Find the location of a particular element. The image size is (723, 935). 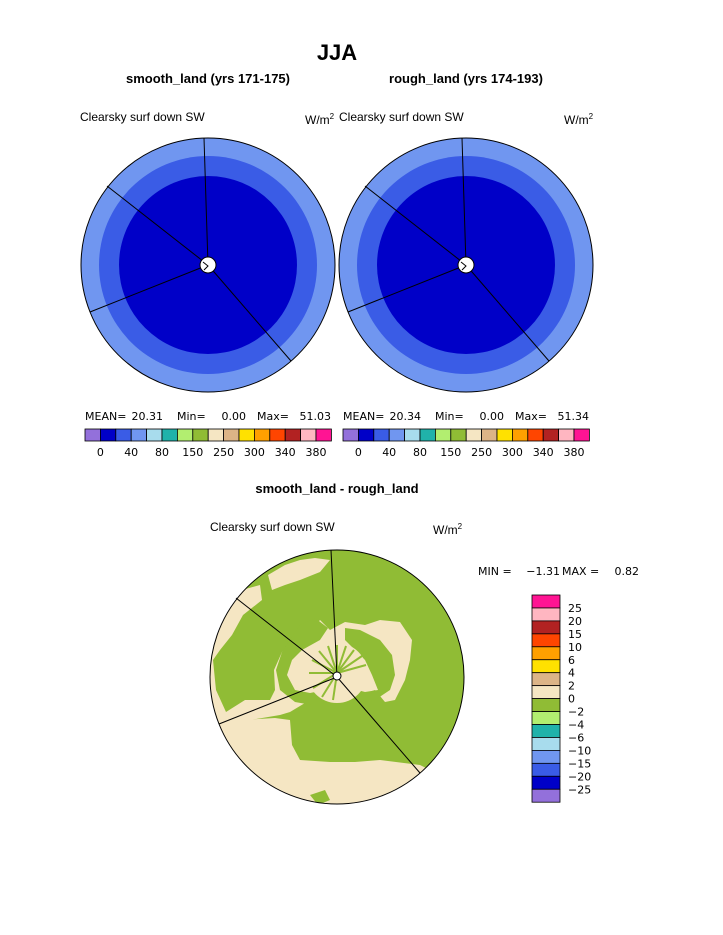

diff-map is located at coordinates (337, 677).